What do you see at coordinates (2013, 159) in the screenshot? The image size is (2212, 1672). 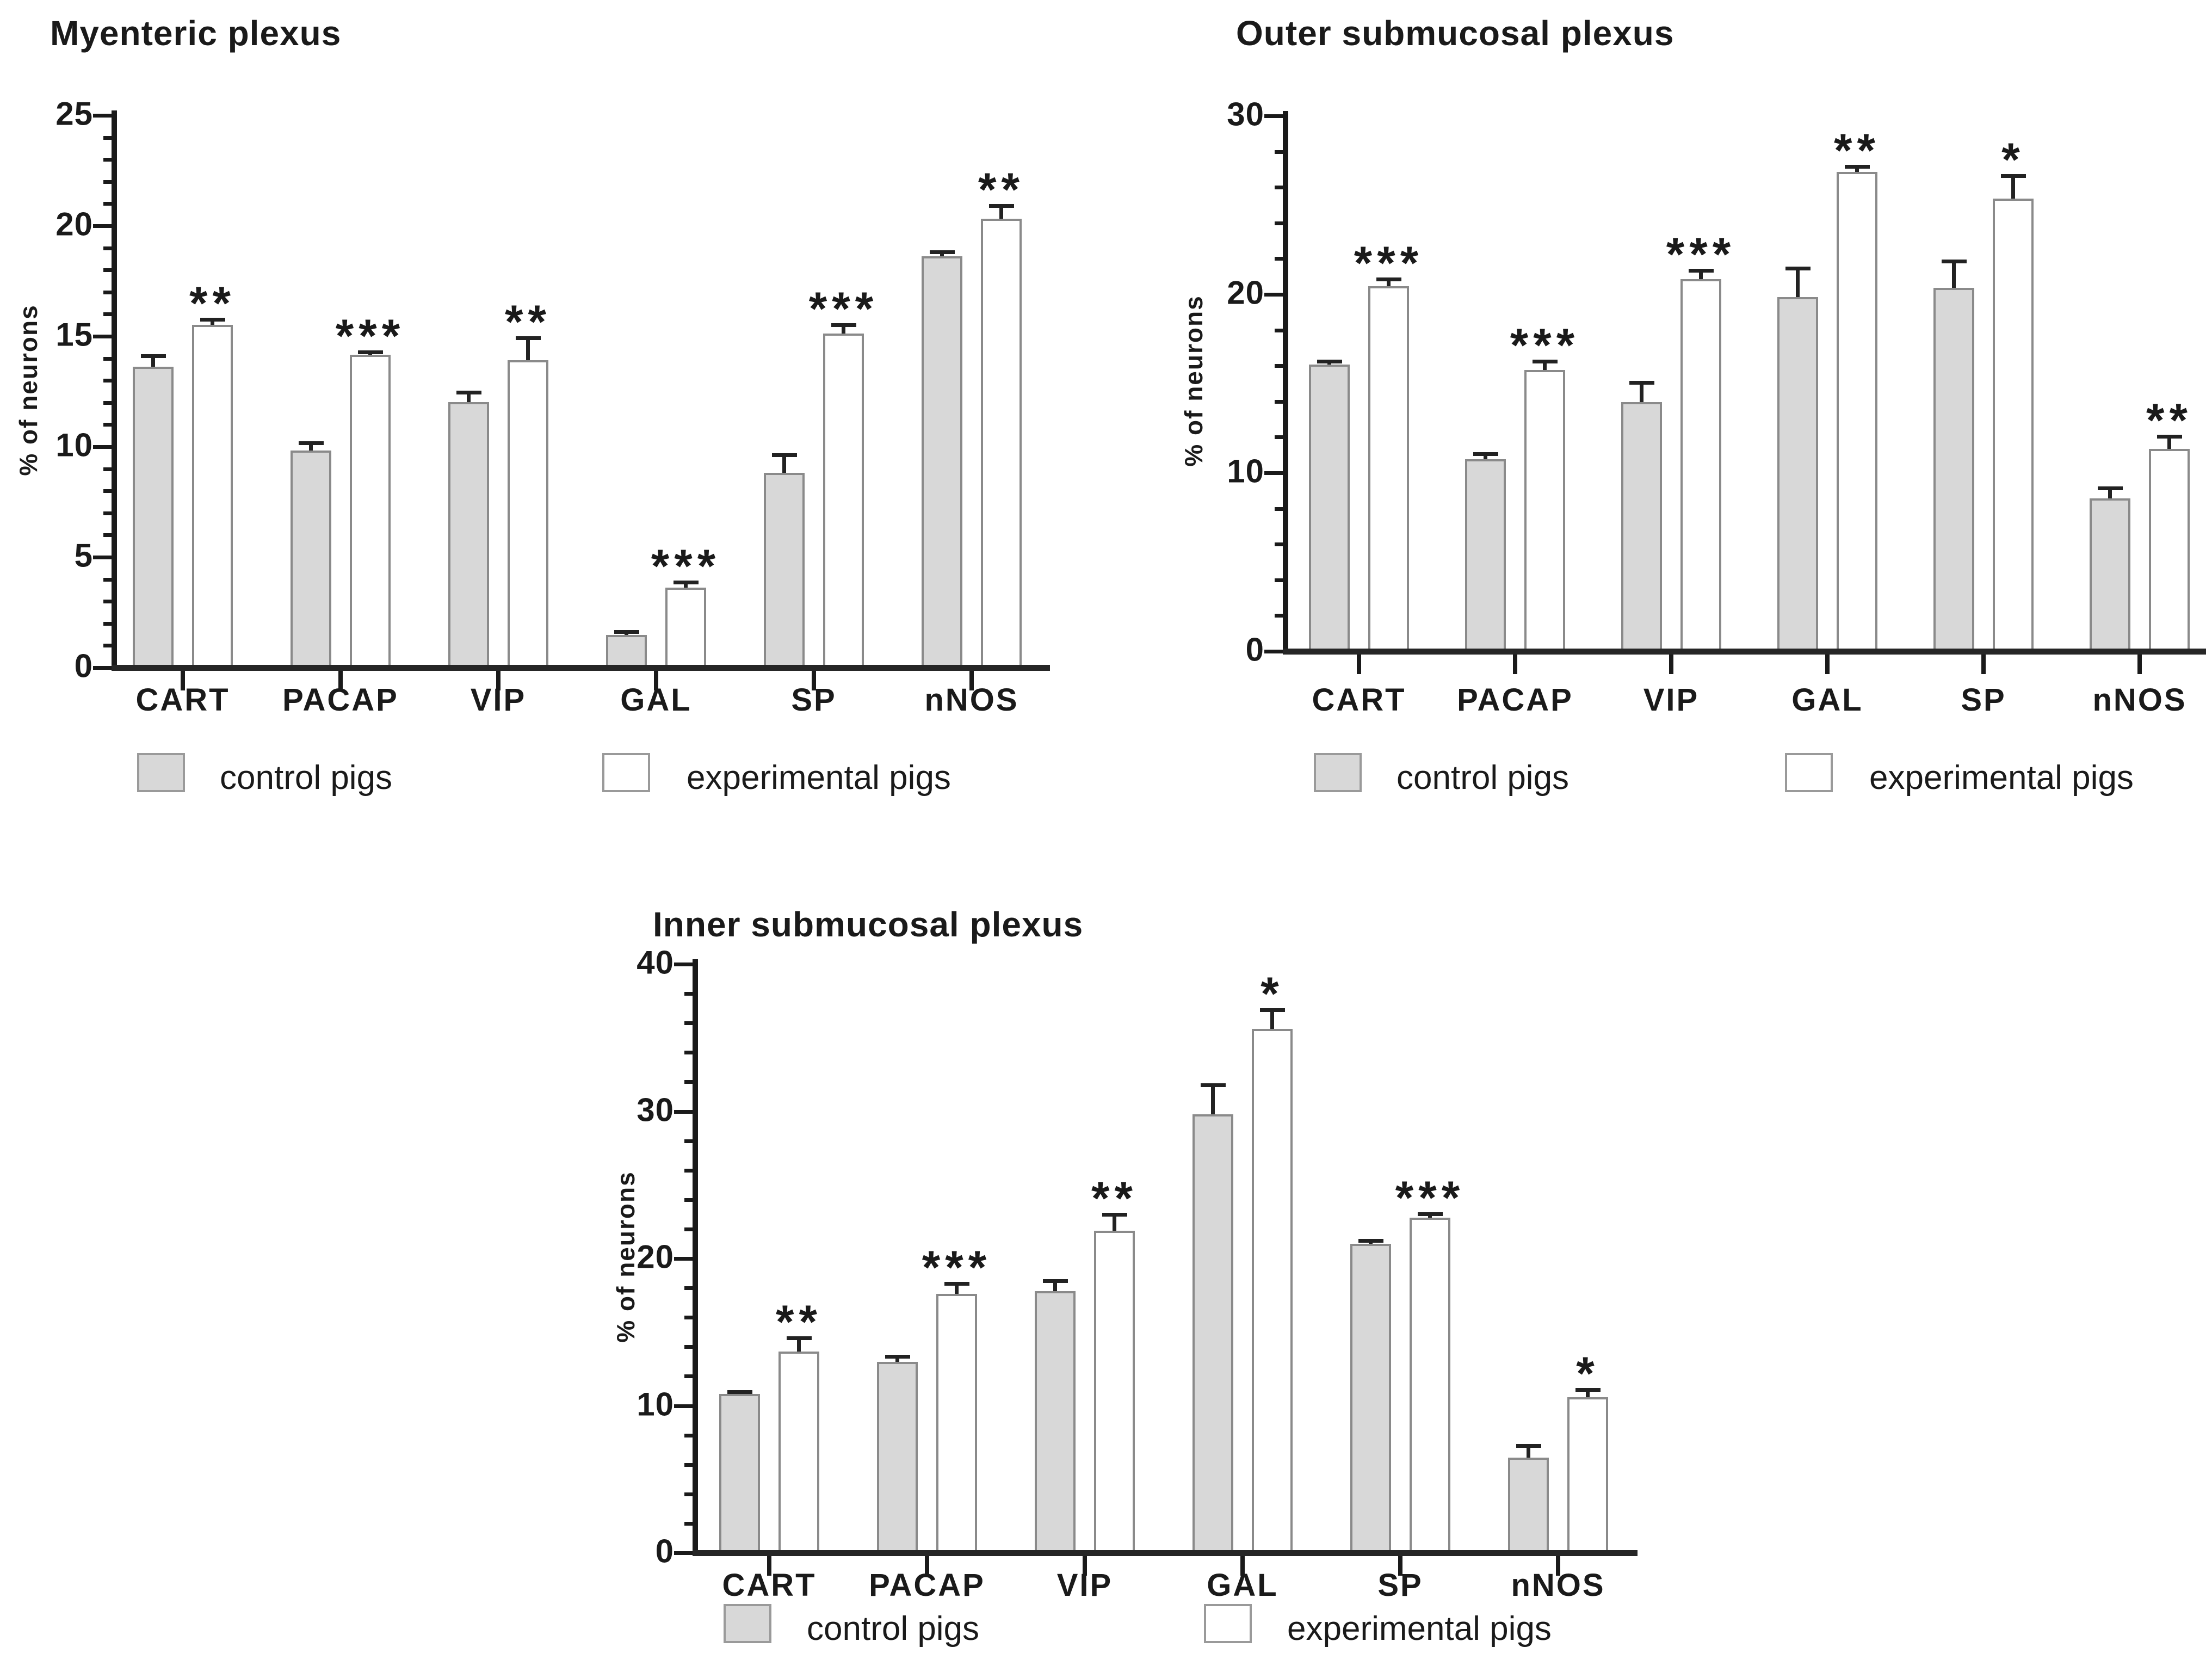 I see `significance-SP: *` at bounding box center [2013, 159].